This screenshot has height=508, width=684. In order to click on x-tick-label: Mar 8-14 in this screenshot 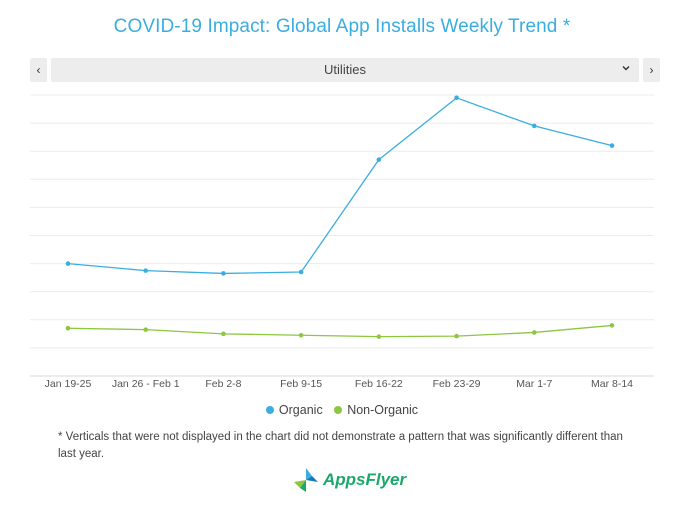, I will do `click(612, 384)`.